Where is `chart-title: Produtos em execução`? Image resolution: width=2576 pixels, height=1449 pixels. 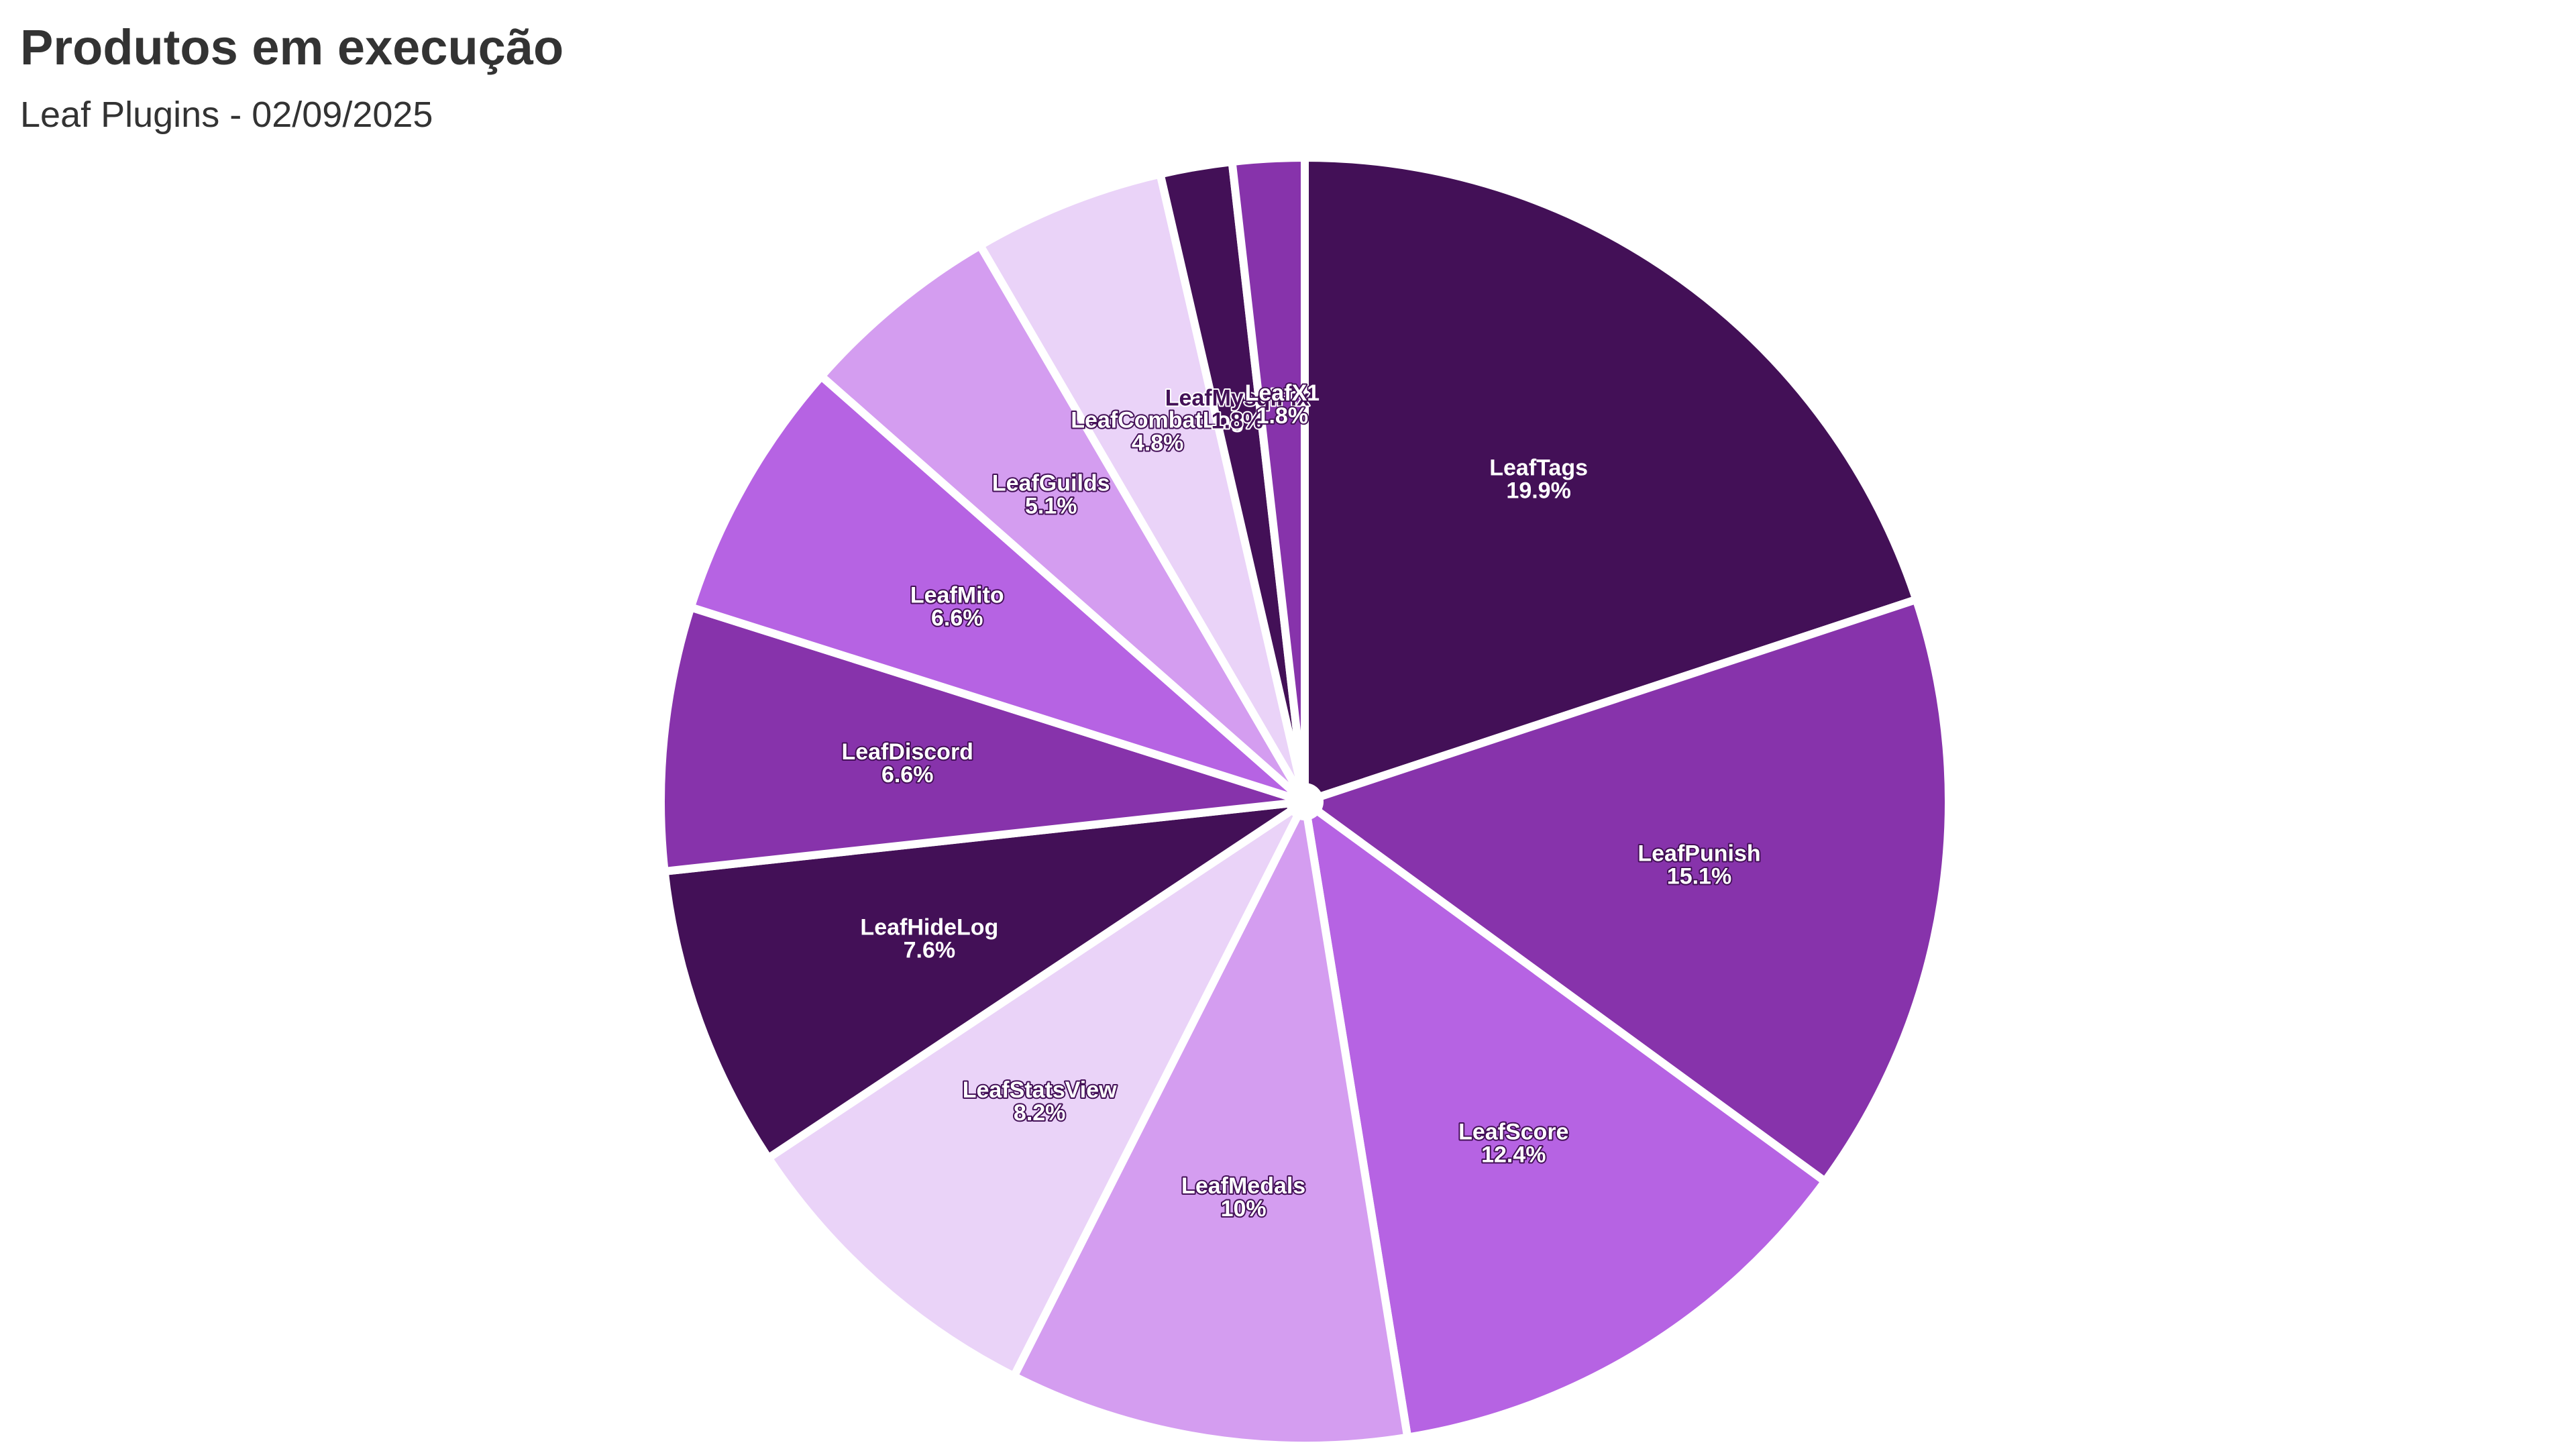 chart-title: Produtos em execução is located at coordinates (292, 47).